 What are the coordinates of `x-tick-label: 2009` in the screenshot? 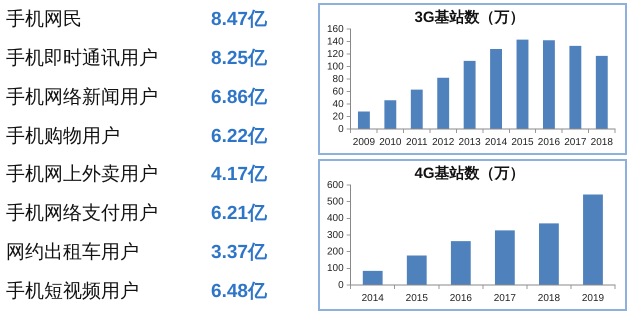 It's located at (364, 142).